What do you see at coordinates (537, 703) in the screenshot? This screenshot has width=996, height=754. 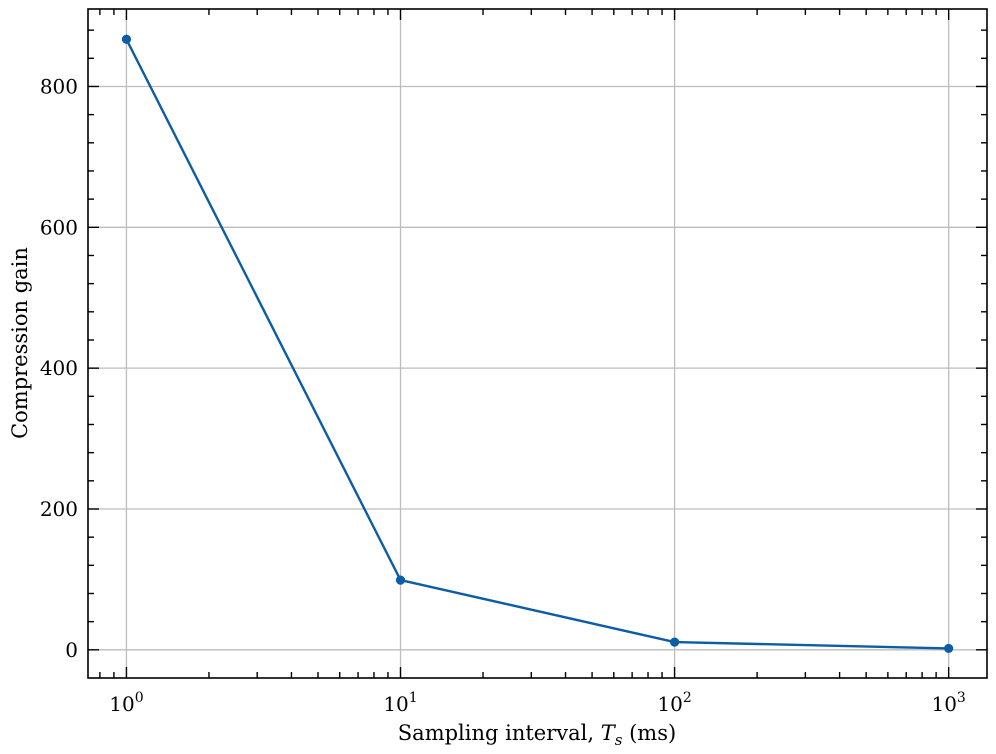 I see `x-tick-labels: 10⁰ 10¹ 10² 10³` at bounding box center [537, 703].